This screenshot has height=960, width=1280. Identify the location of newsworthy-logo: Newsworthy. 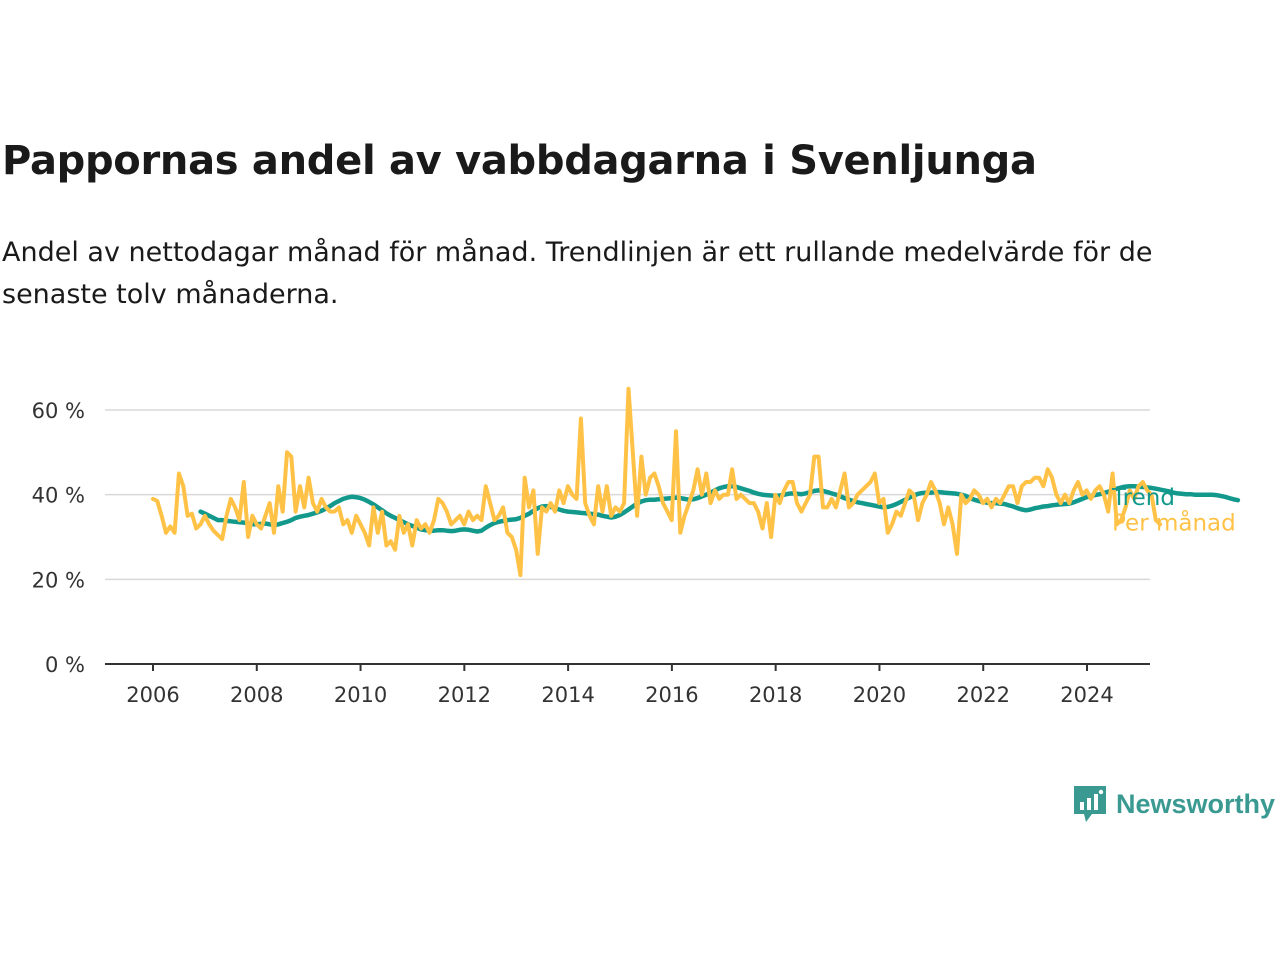
(1173, 804).